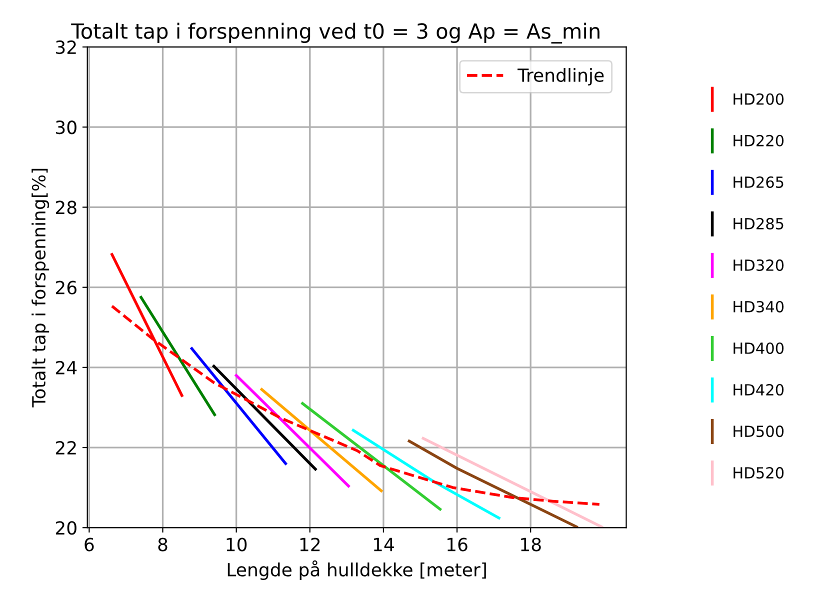 This screenshot has width=824, height=610. Describe the element at coordinates (759, 390) in the screenshot. I see `legend-label: HD420` at that location.